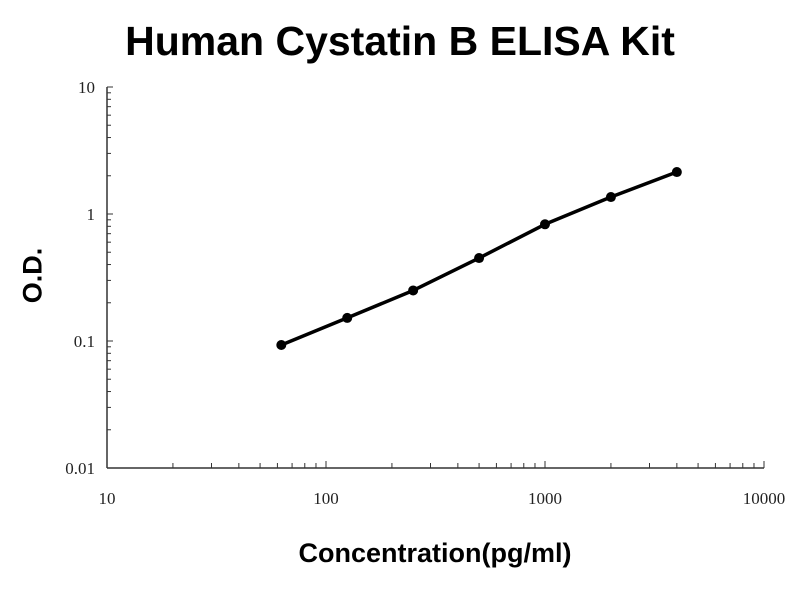 This screenshot has width=800, height=600. I want to click on y-axis-label: O.D., so click(32, 275).